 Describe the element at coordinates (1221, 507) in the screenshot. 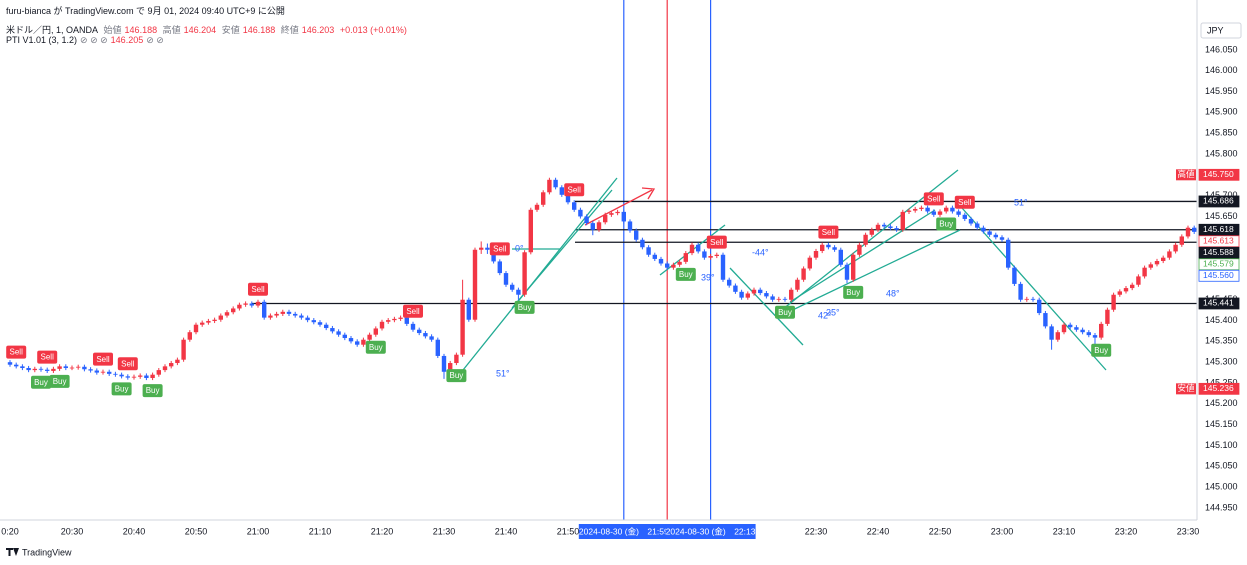

I see `y-tick-label: 144.950` at that location.